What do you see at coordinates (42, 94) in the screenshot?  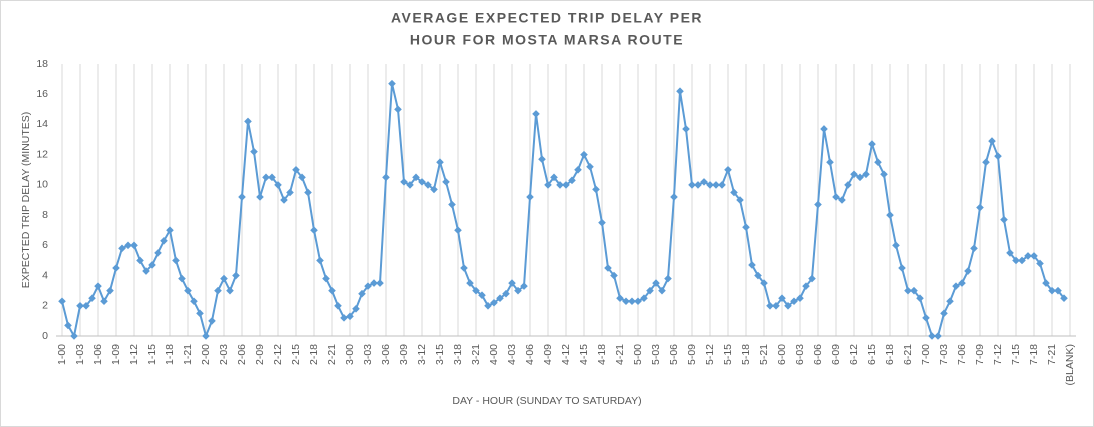 I see `y-tick-label: 16` at bounding box center [42, 94].